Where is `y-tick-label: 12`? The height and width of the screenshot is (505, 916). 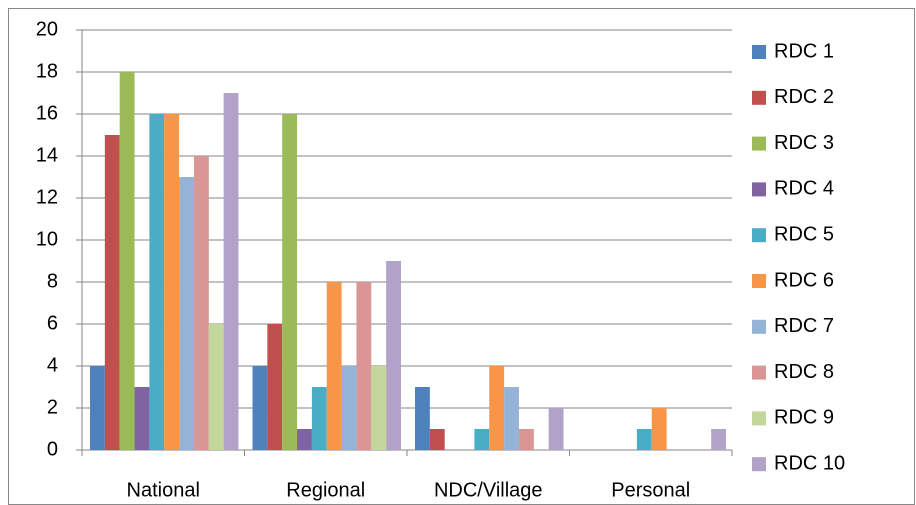
y-tick-label: 12 is located at coordinates (47, 197).